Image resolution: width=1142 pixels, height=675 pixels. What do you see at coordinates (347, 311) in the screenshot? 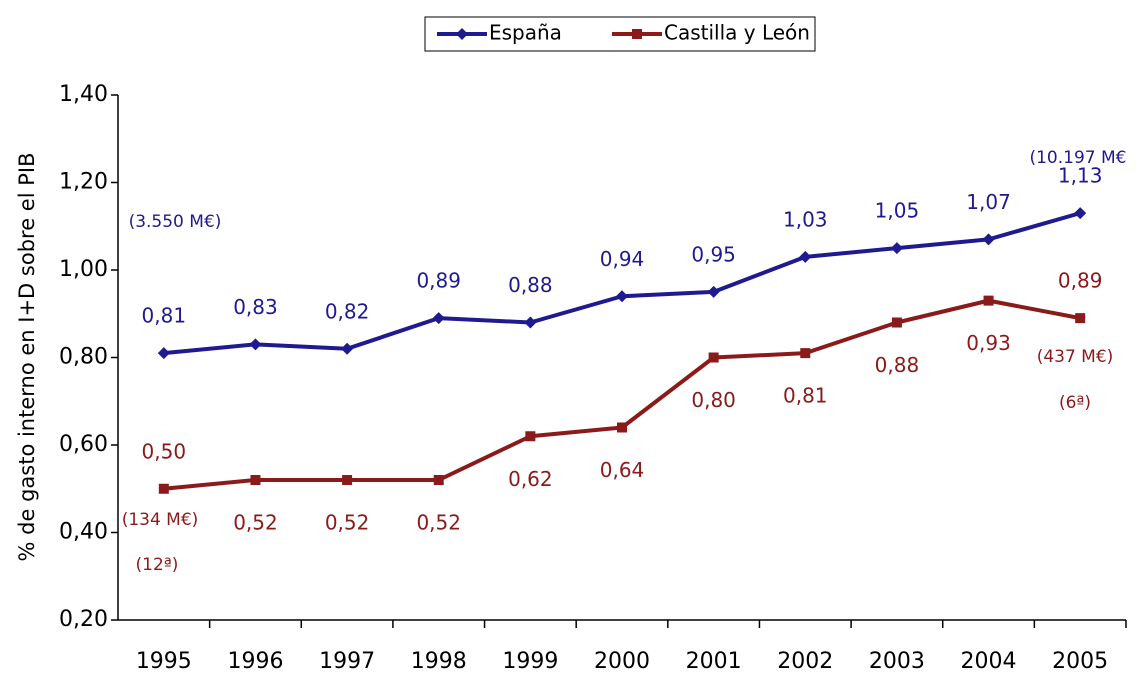
I see `data-label: 0,82` at bounding box center [347, 311].